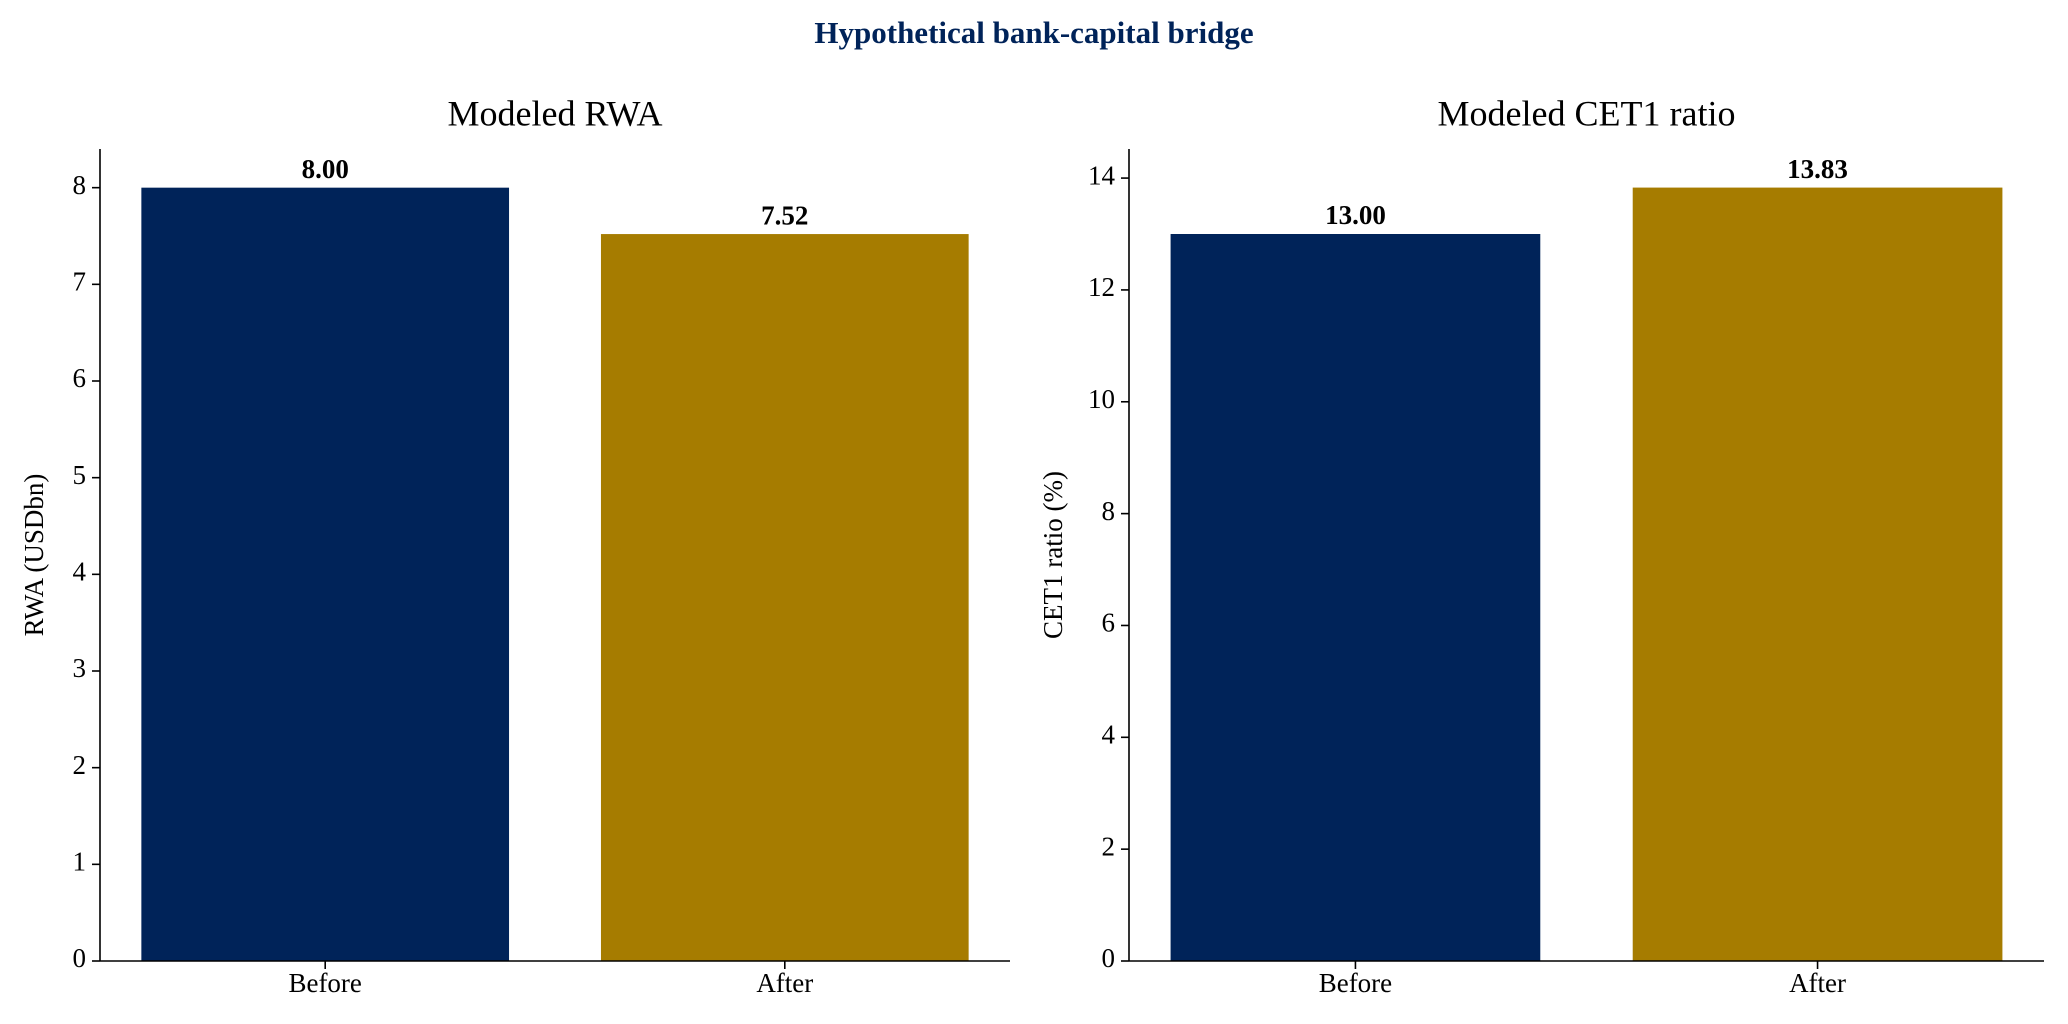  I want to click on subplot-title: Modeled CET1 ratio, so click(1587, 113).